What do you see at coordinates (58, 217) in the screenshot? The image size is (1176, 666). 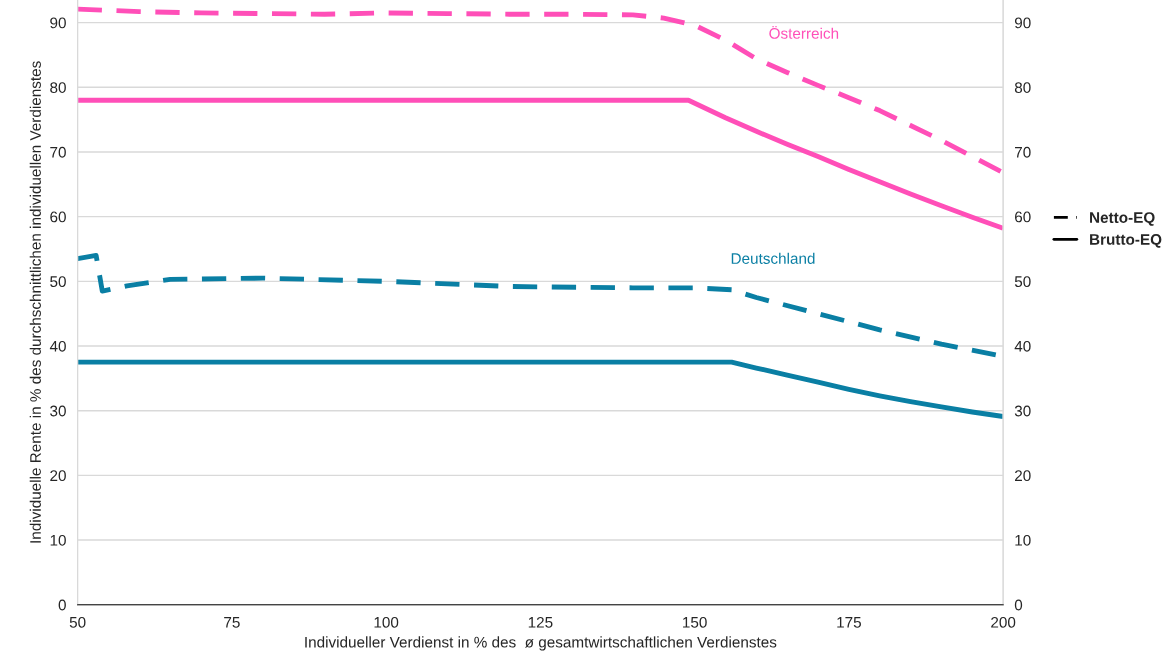 I see `y-tick-label: 60` at bounding box center [58, 217].